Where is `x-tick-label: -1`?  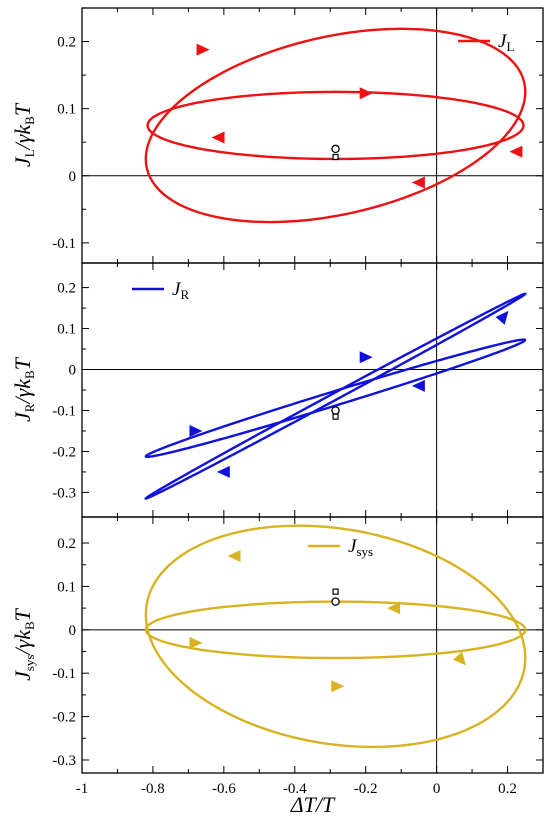
x-tick-label: -1 is located at coordinates (82, 789).